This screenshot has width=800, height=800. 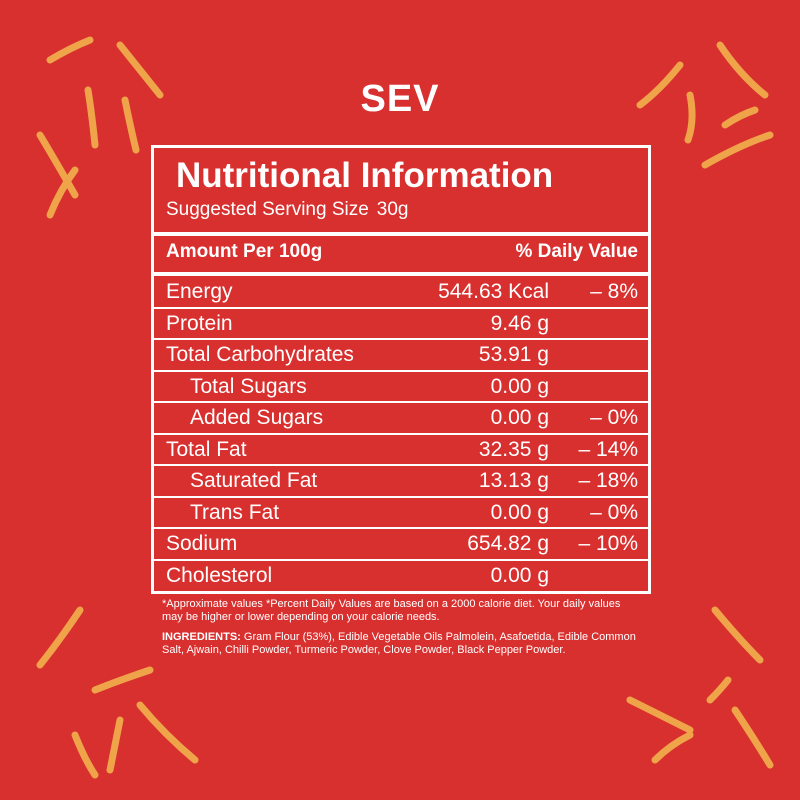 What do you see at coordinates (402, 252) in the screenshot?
I see `table-header: Amount Per 100g % Daily Value` at bounding box center [402, 252].